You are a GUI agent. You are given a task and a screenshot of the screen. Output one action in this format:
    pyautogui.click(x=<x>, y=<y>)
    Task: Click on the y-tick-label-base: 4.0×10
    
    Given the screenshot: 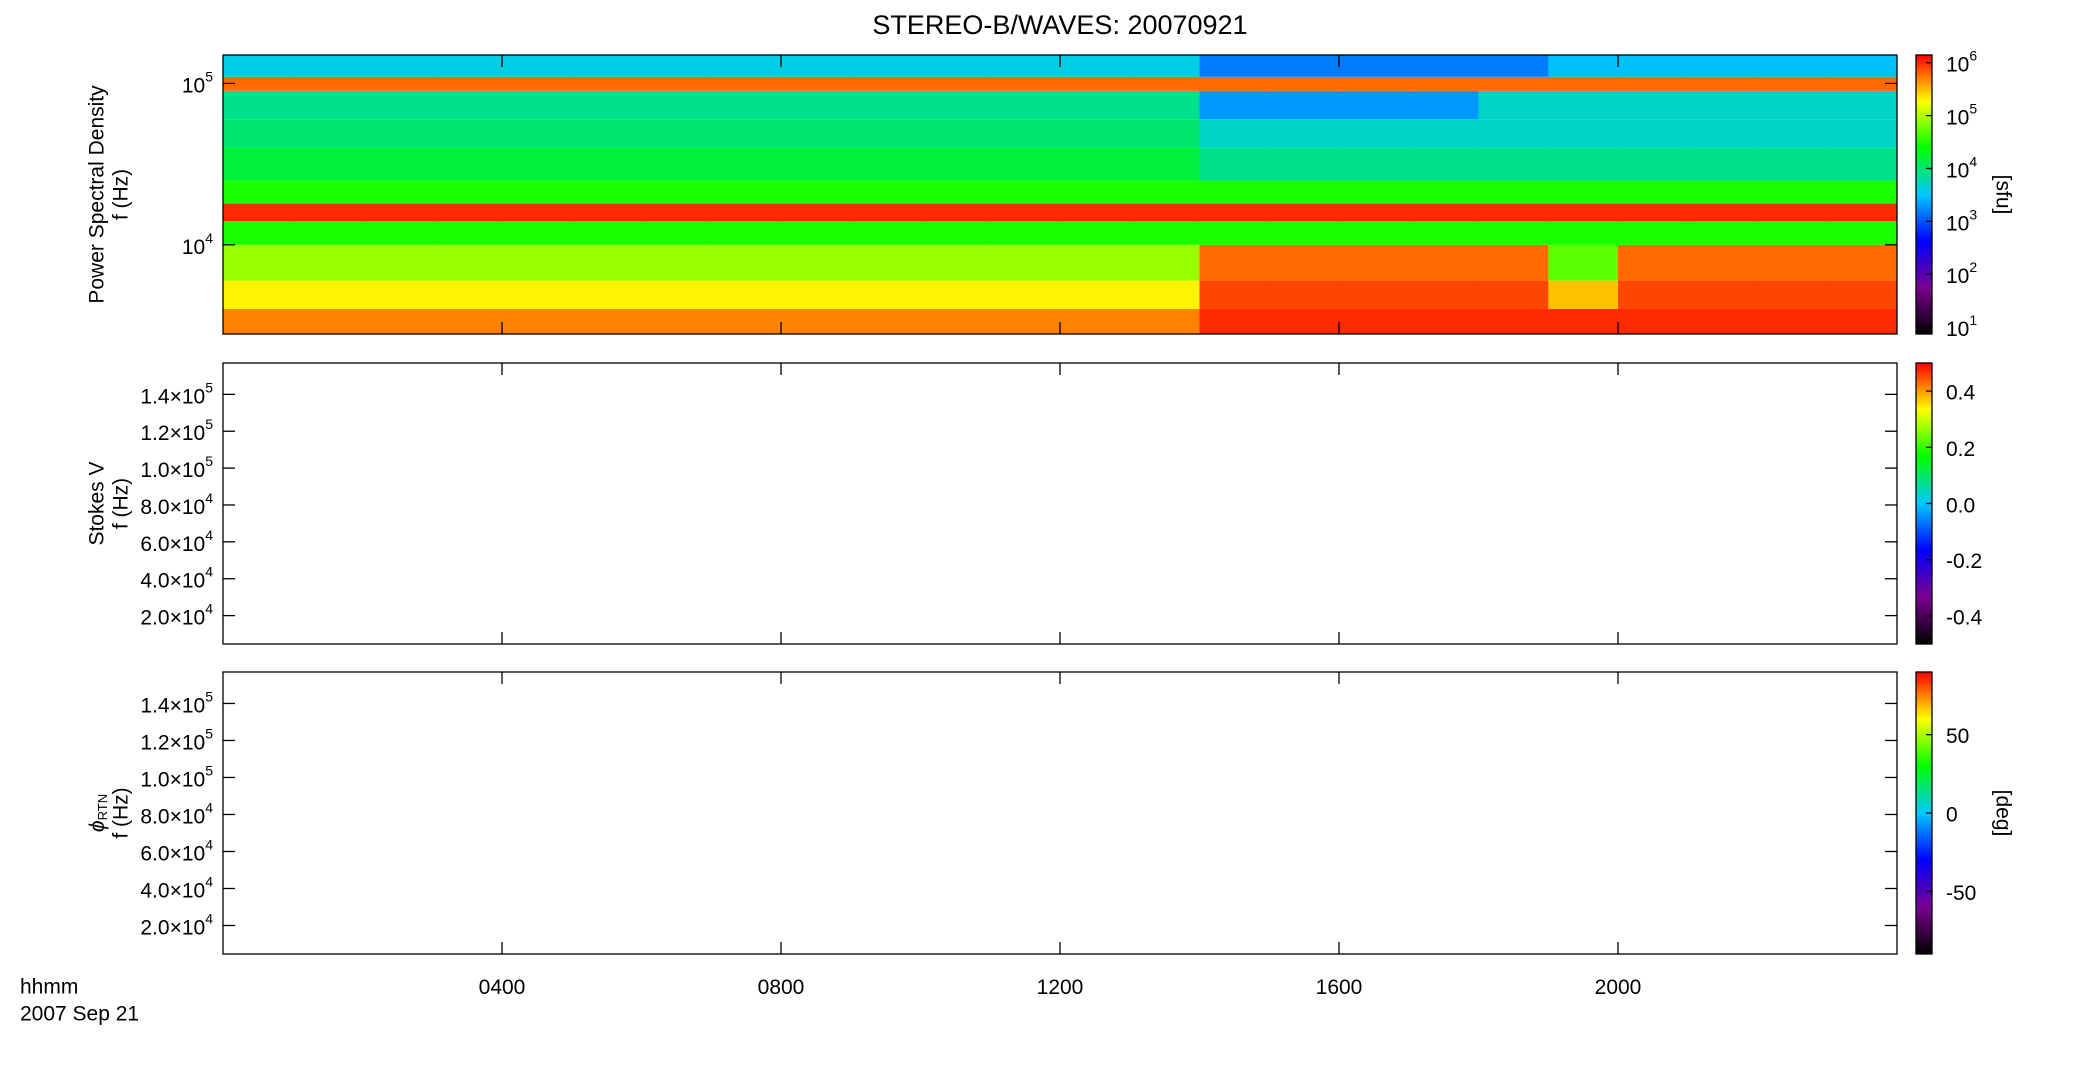 What is the action you would take?
    pyautogui.click(x=172, y=580)
    